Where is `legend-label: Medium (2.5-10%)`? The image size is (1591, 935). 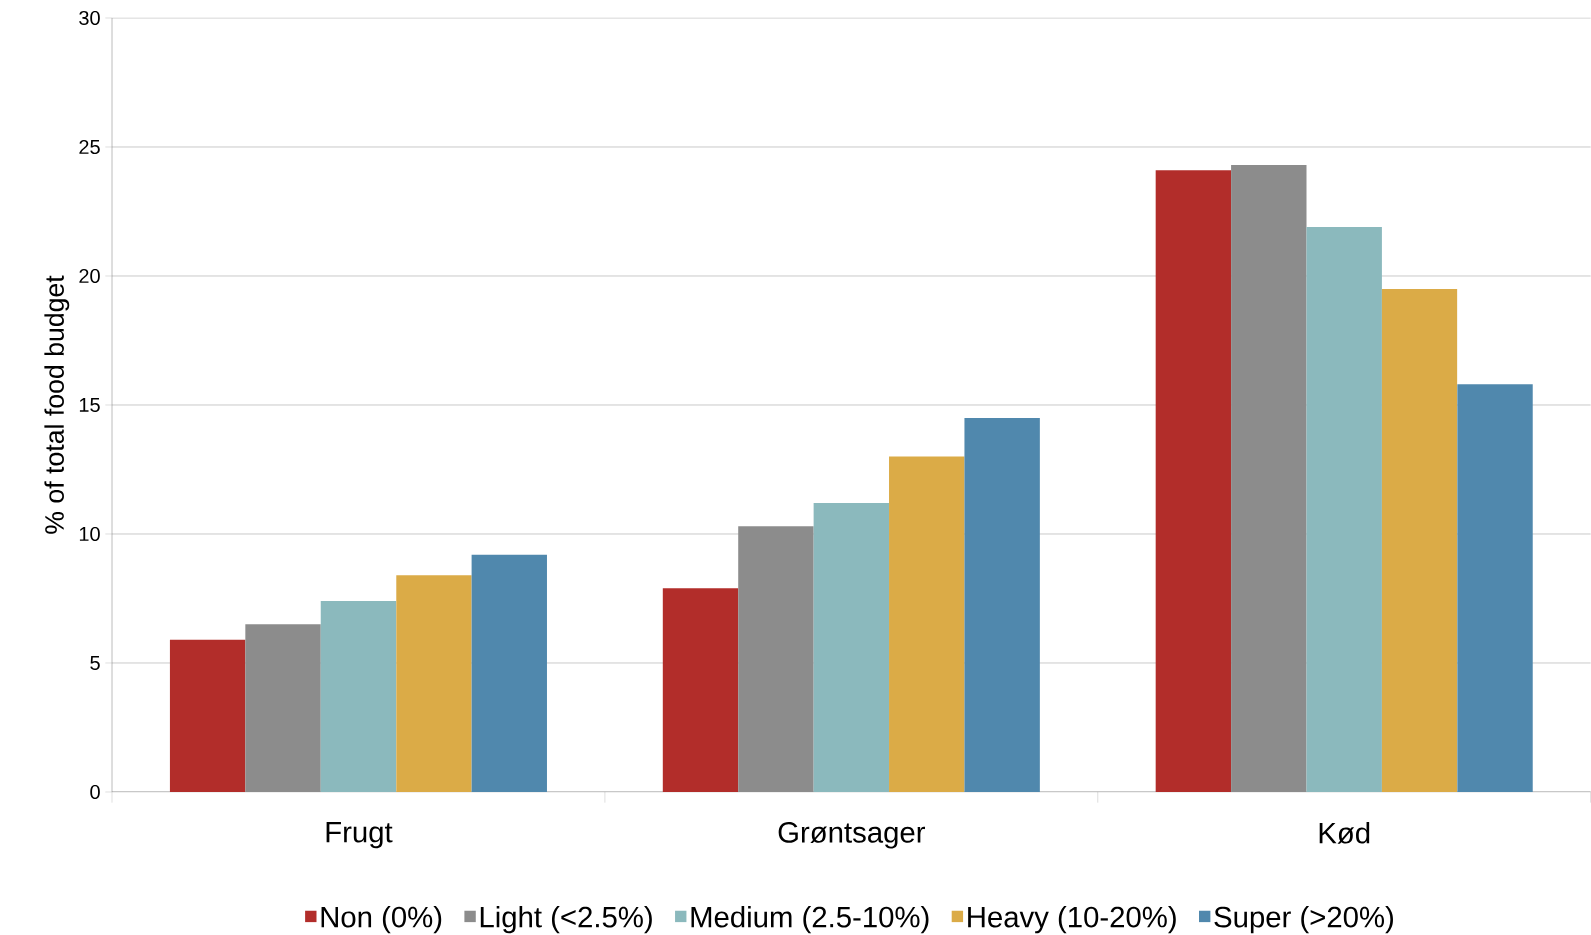 legend-label: Medium (2.5-10%) is located at coordinates (810, 920).